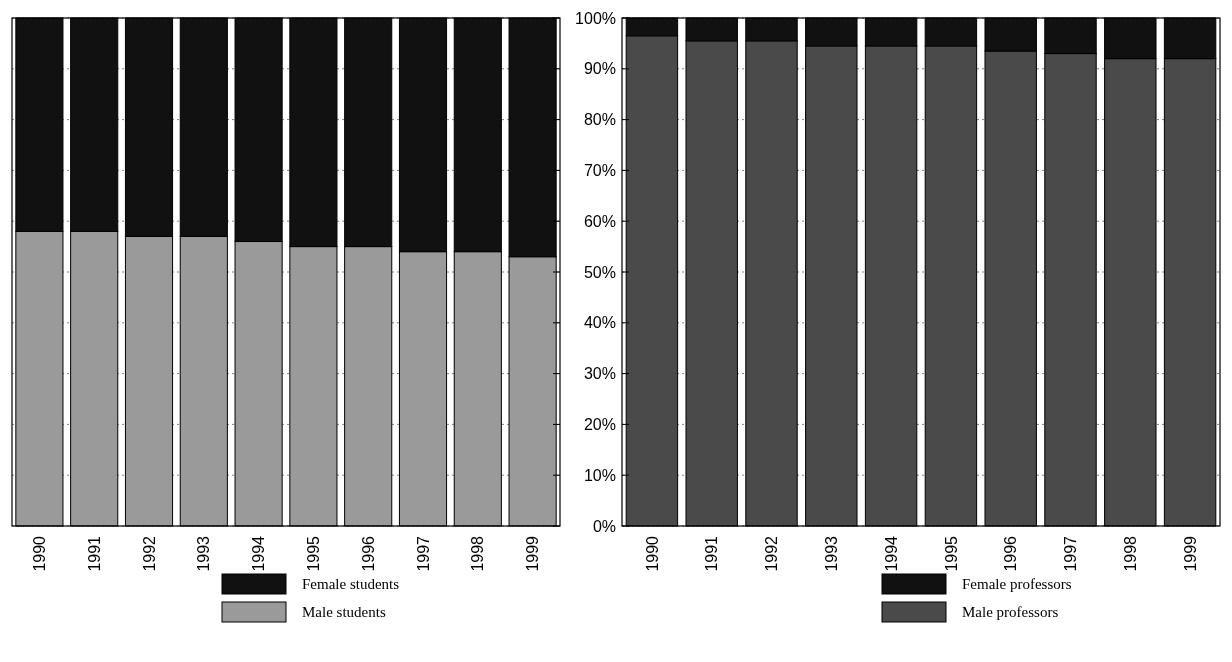 This screenshot has height=662, width=1232. Describe the element at coordinates (1010, 612) in the screenshot. I see `legend-label: Male professors` at that location.